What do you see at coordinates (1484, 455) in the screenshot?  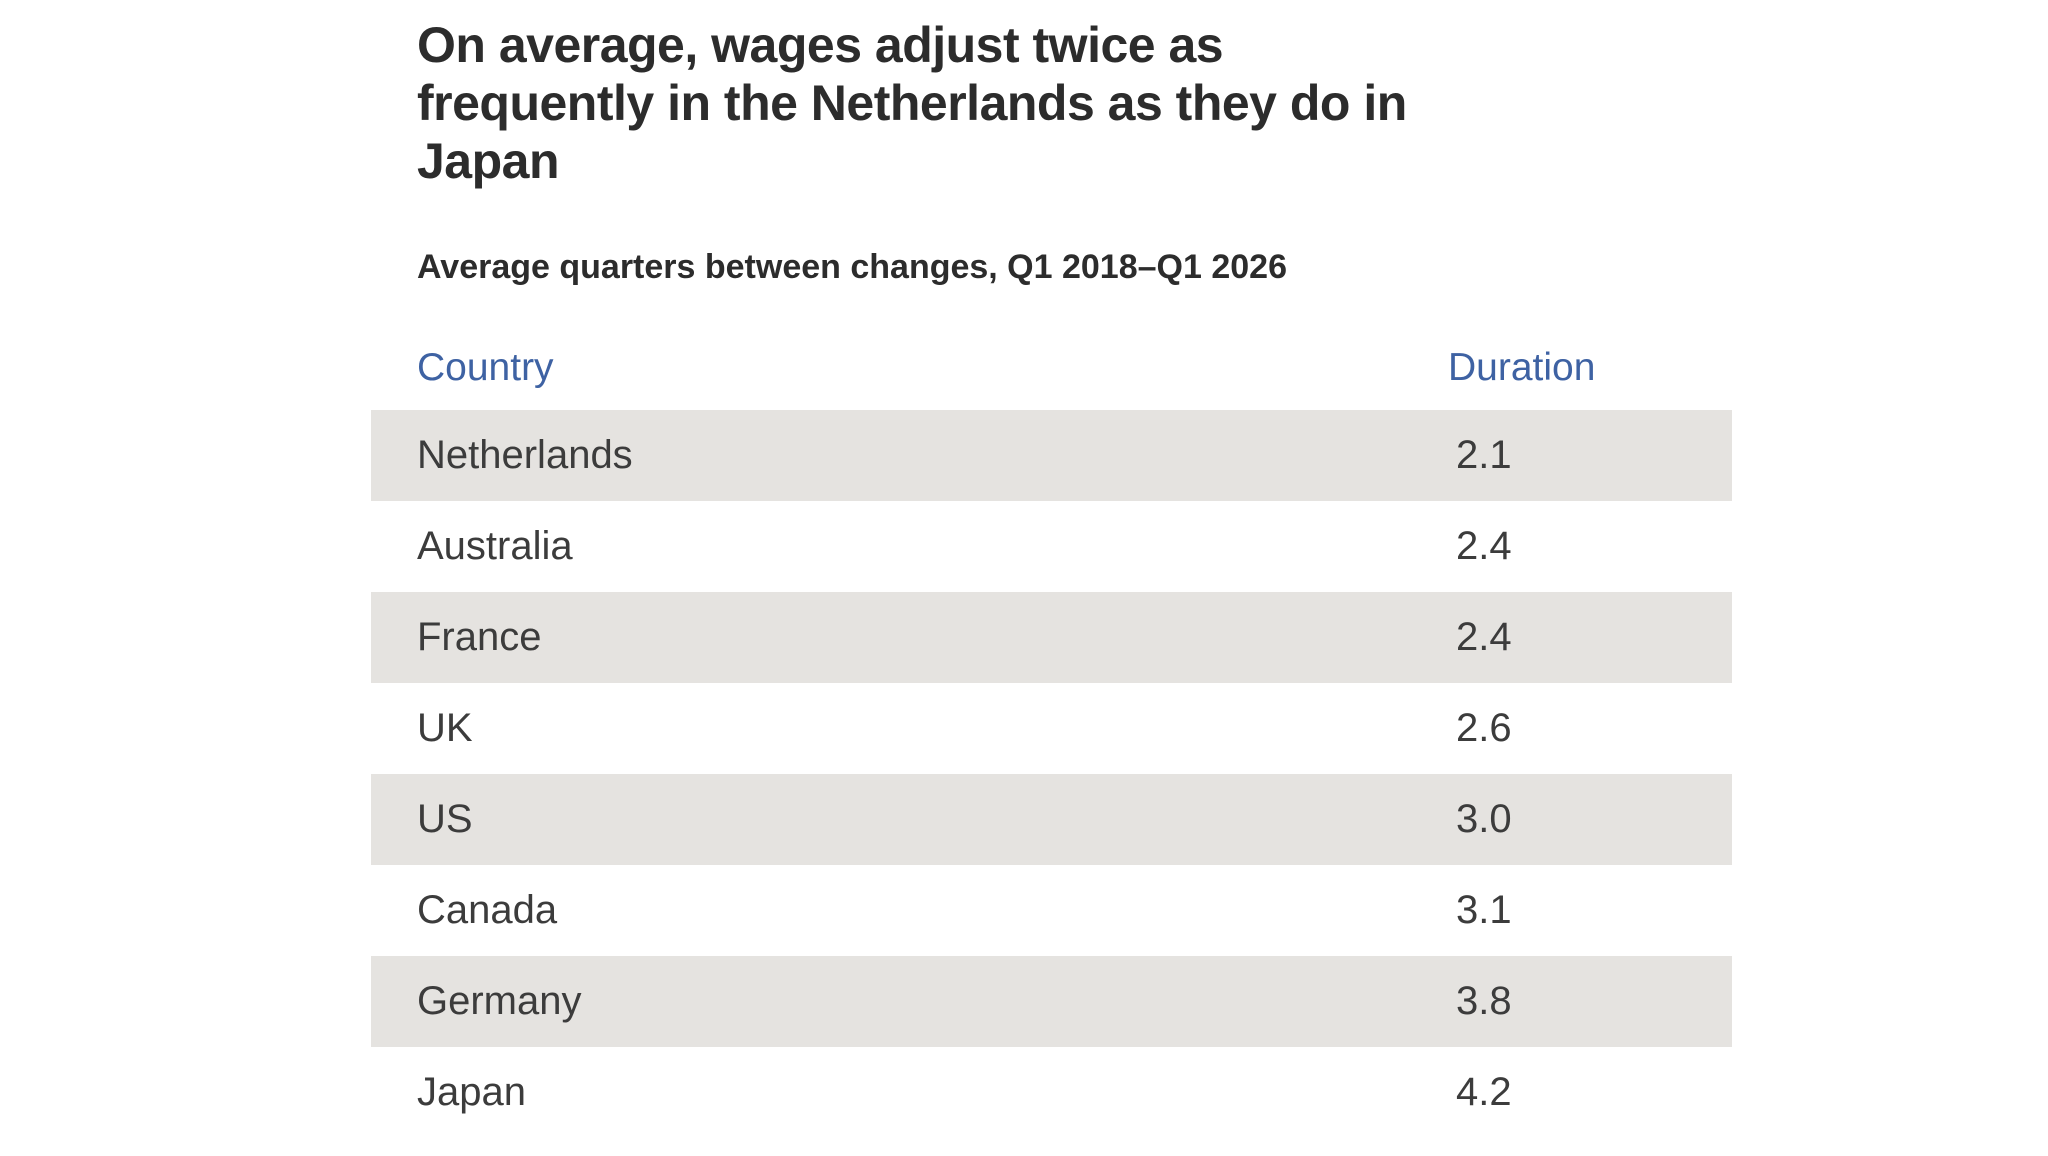 I see `duration-cell: 2.1` at bounding box center [1484, 455].